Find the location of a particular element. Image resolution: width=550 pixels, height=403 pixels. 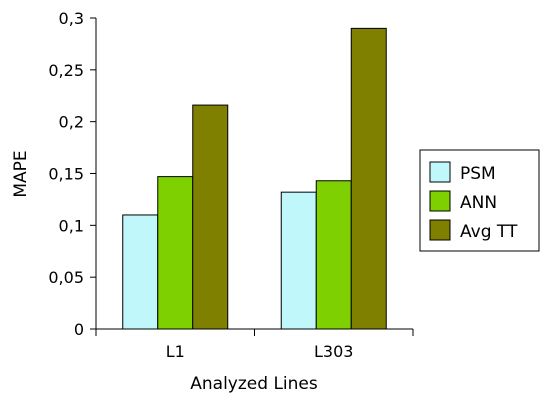

bar-avg-tt-l1 is located at coordinates (210, 217).